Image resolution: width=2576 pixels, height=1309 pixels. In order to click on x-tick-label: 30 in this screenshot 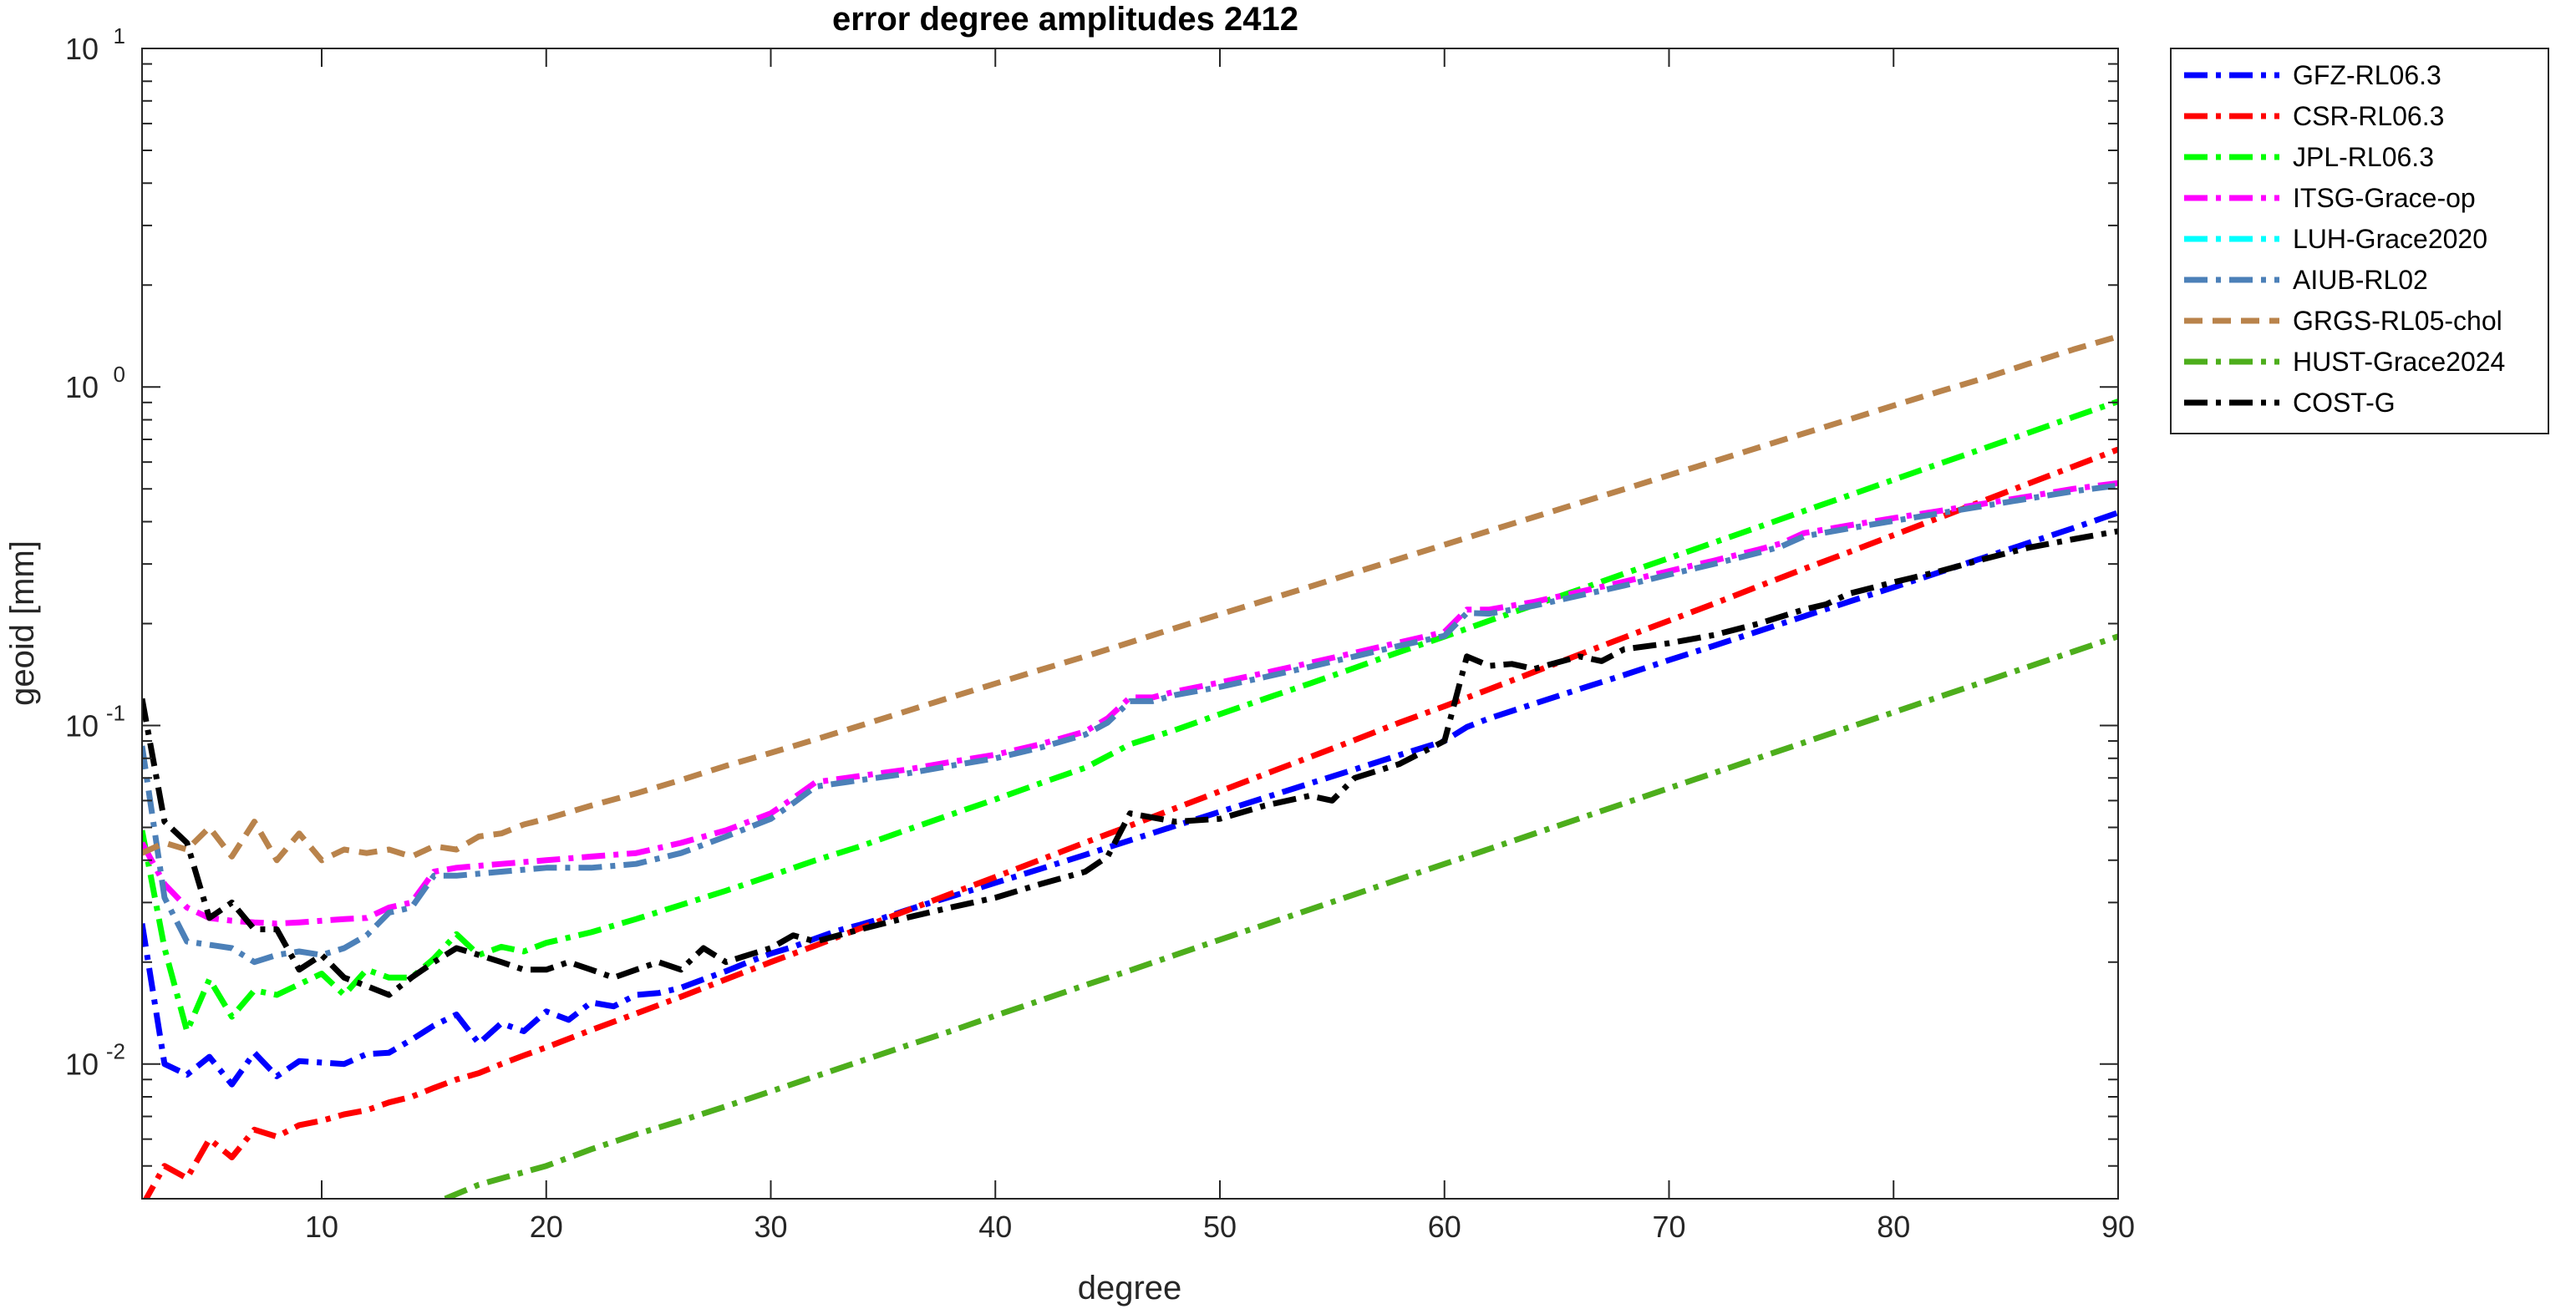, I will do `click(770, 1227)`.